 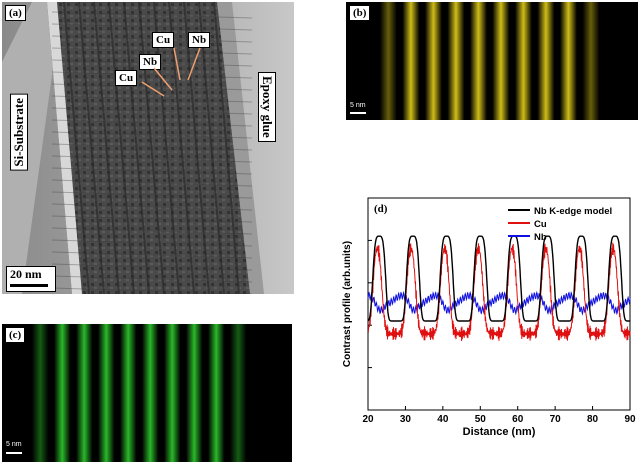 I want to click on annotation-arrows, so click(x=171, y=72).